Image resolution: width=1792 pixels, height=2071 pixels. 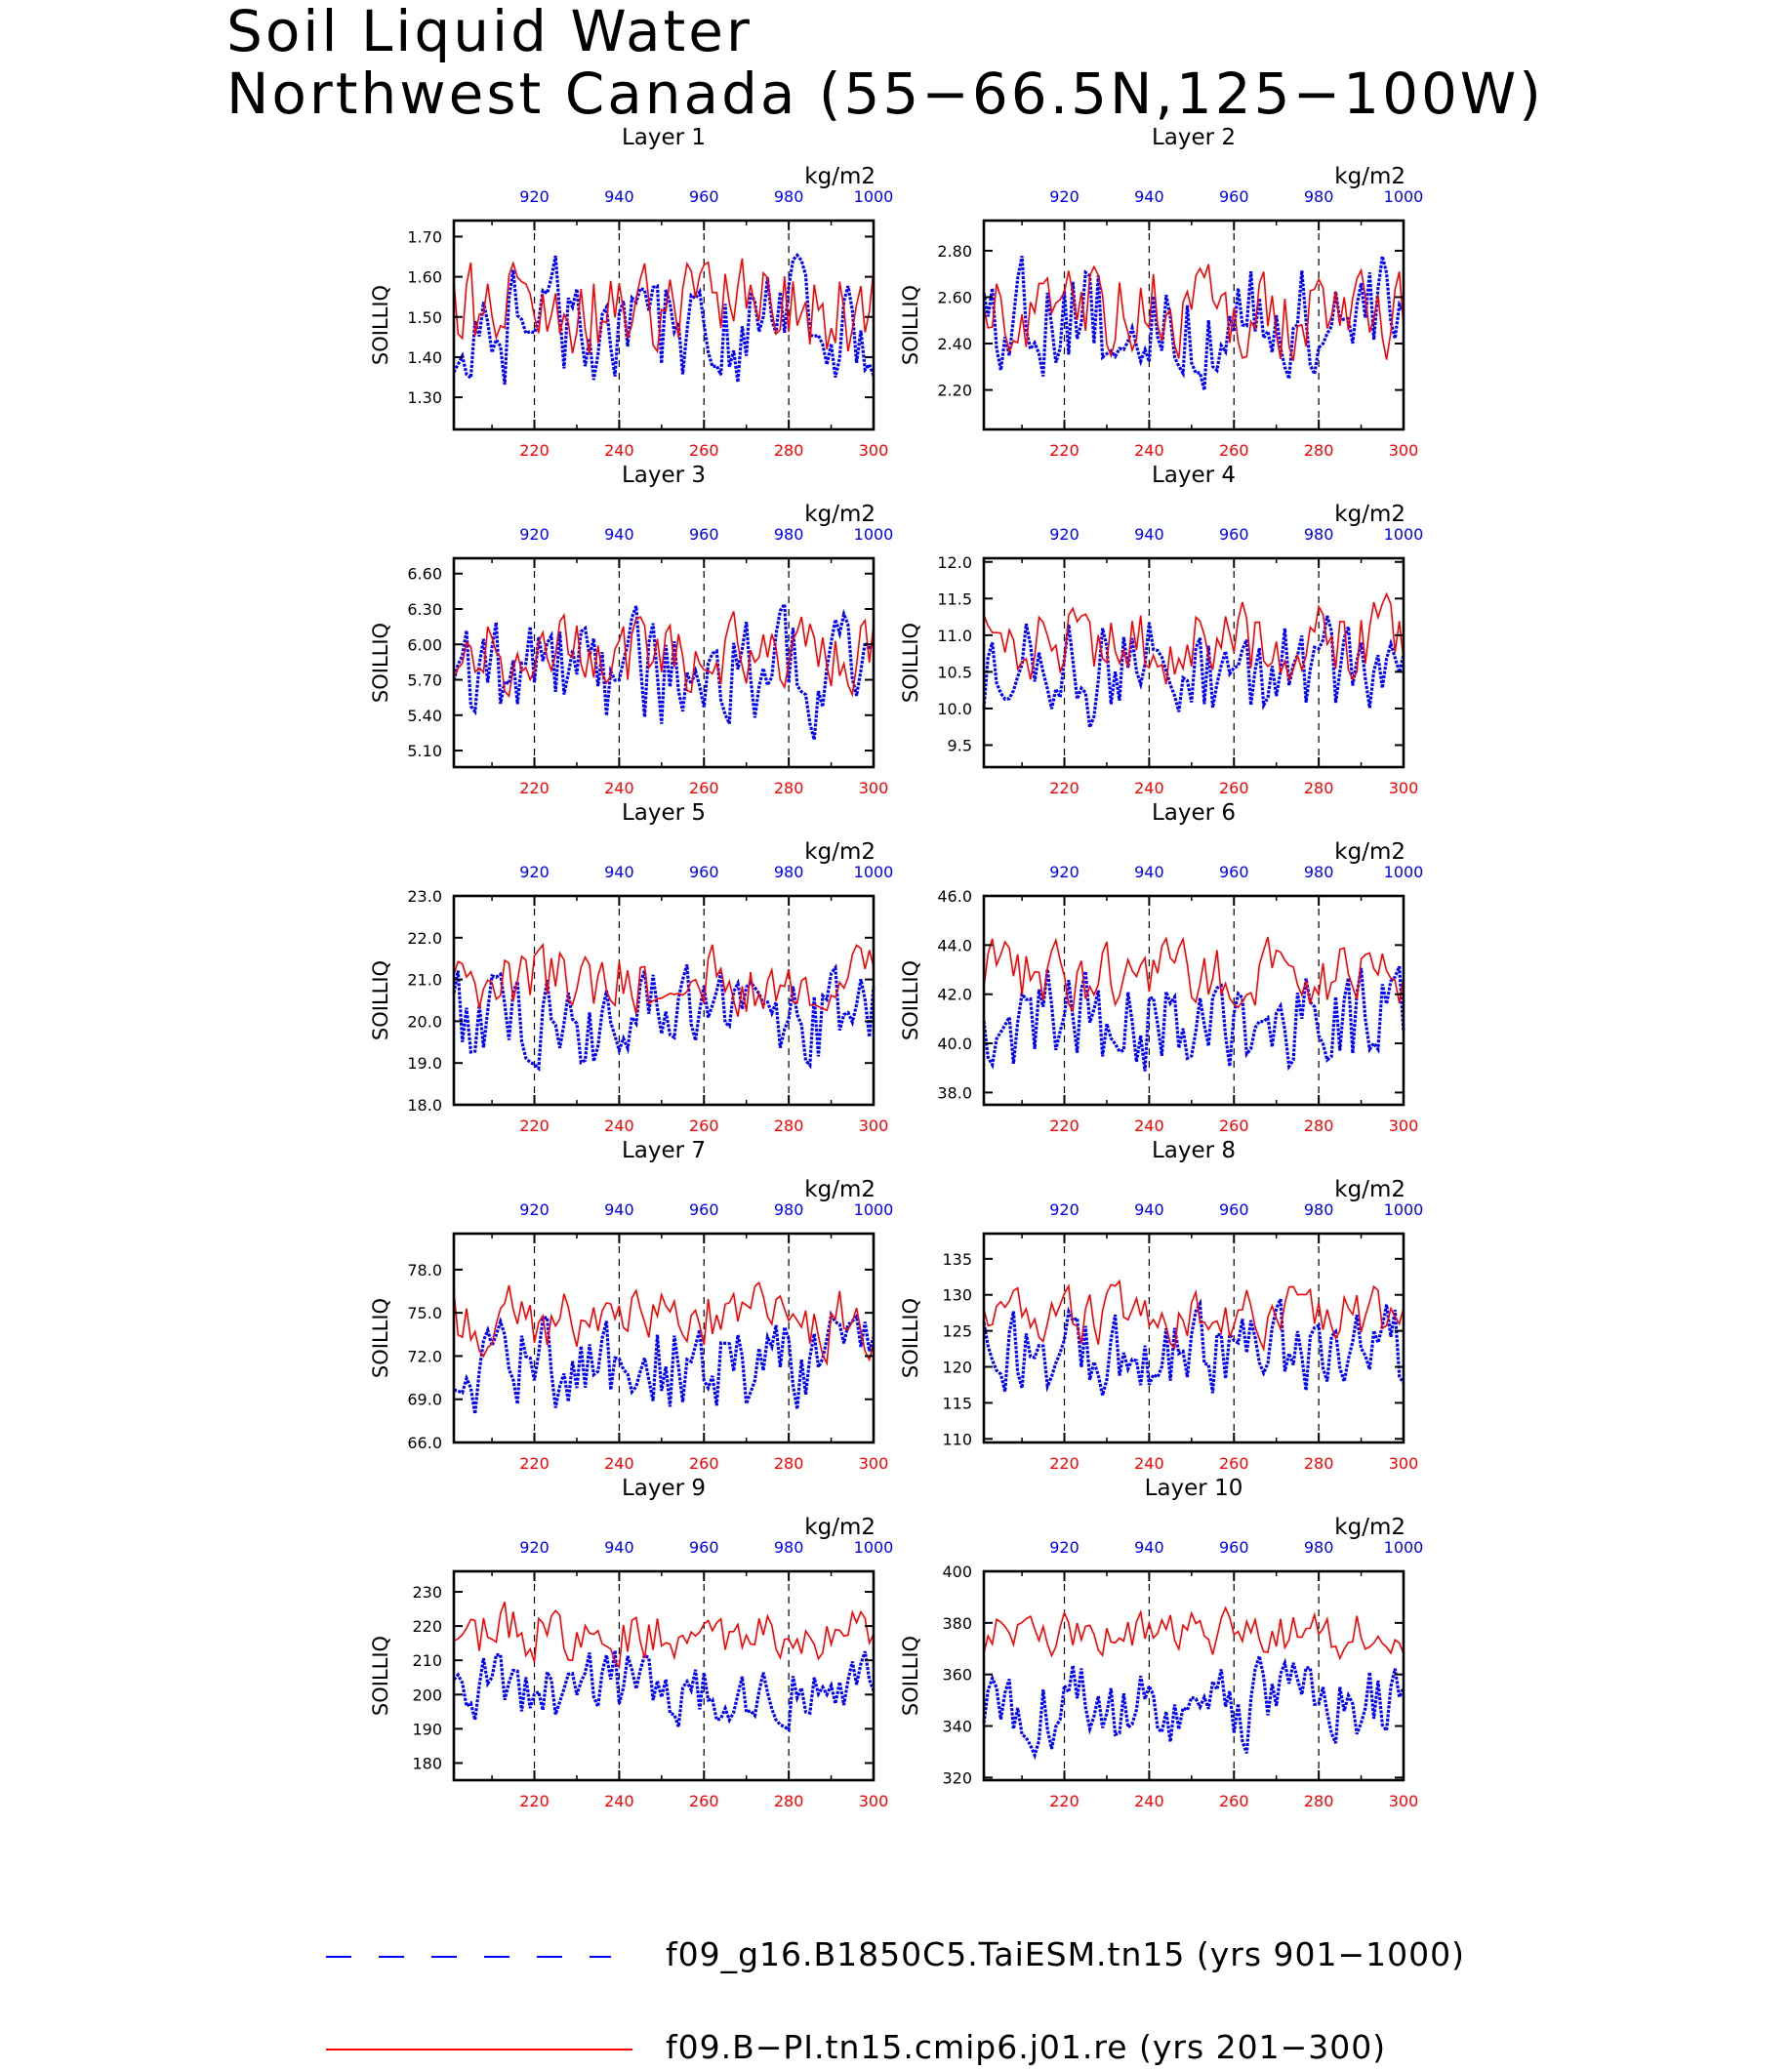 What do you see at coordinates (424, 1443) in the screenshot?
I see `y-tick-label: 66.0` at bounding box center [424, 1443].